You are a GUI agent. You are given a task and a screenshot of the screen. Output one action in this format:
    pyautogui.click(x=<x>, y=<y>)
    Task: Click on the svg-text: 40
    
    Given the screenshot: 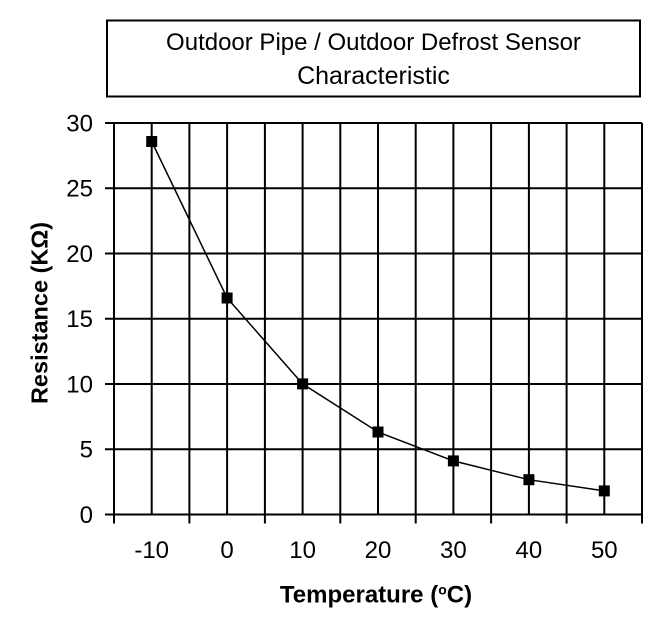 What is the action you would take?
    pyautogui.click(x=529, y=550)
    